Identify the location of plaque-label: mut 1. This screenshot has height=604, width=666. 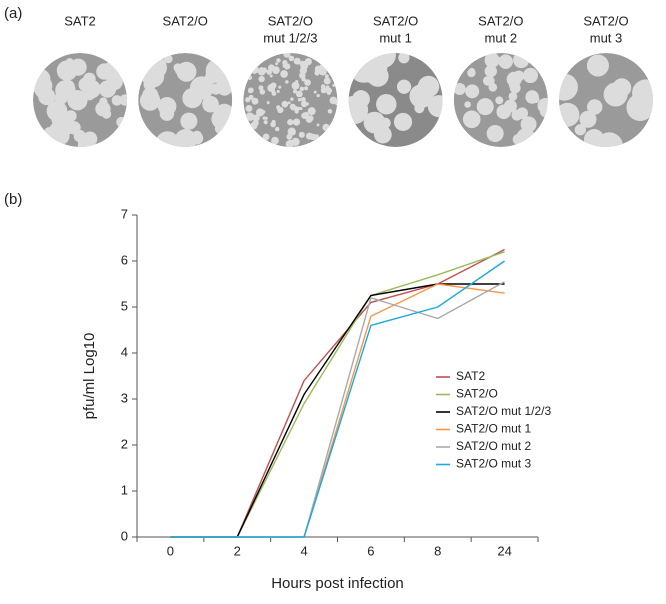
(395, 37).